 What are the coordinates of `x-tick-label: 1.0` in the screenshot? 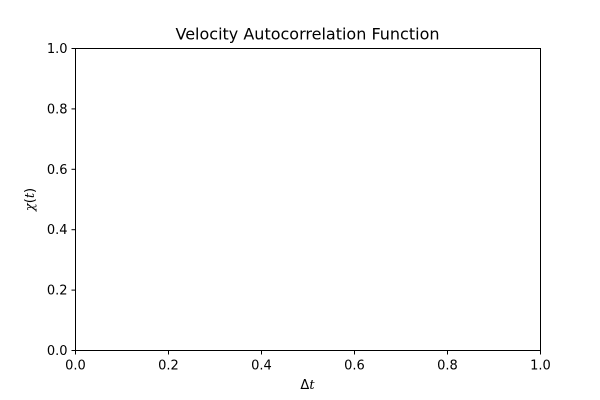 It's located at (540, 366).